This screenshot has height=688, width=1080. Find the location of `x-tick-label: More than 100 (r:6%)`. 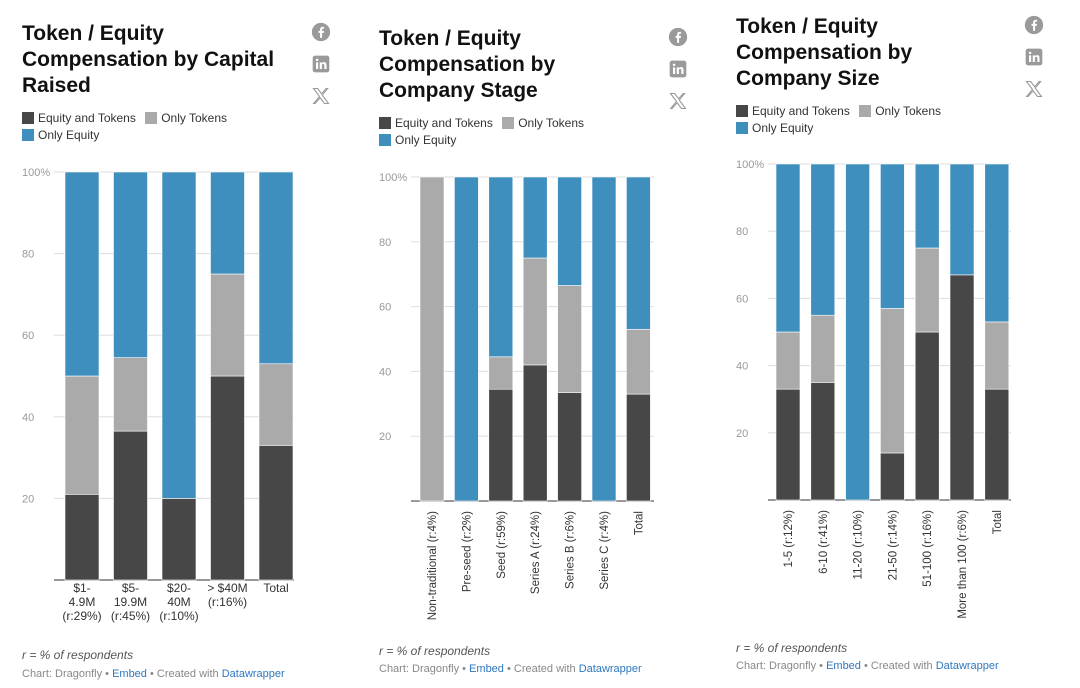

x-tick-label: More than 100 (r:6%) is located at coordinates (963, 564).